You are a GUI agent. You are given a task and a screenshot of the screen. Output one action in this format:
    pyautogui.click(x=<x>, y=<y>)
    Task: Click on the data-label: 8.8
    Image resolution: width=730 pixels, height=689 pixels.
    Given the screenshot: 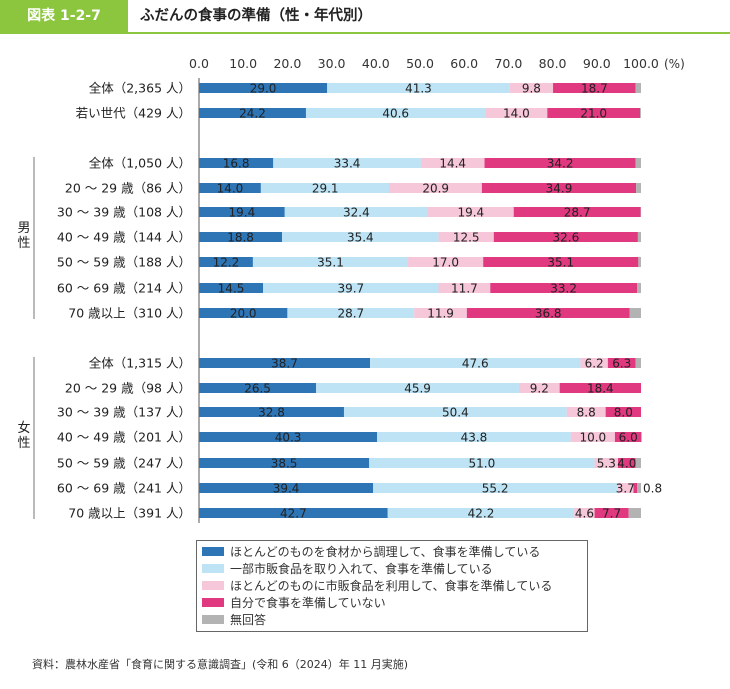 What is the action you would take?
    pyautogui.click(x=586, y=413)
    